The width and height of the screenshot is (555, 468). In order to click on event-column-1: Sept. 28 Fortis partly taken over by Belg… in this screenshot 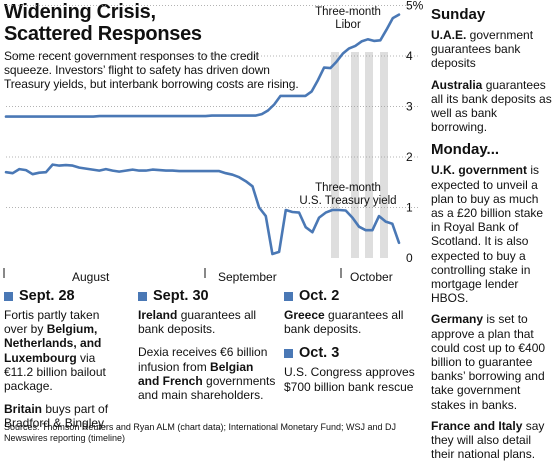, I will do `click(65, 364)`.